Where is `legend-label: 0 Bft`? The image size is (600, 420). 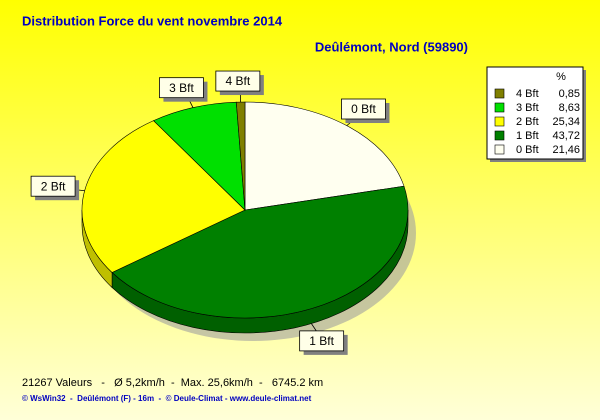 legend-label: 0 Bft is located at coordinates (527, 150).